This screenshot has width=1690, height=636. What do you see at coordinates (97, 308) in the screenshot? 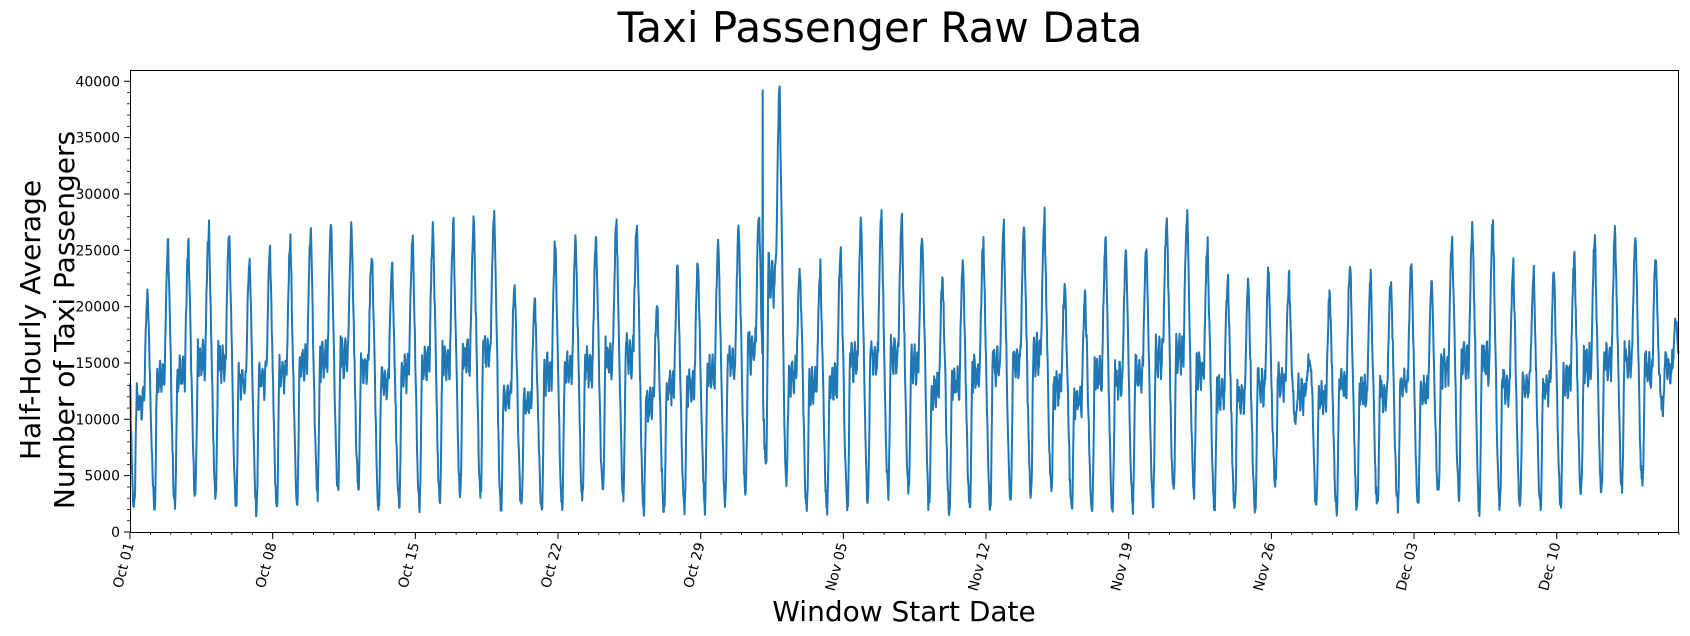
I see `y-tick-label: 20000` at bounding box center [97, 308].